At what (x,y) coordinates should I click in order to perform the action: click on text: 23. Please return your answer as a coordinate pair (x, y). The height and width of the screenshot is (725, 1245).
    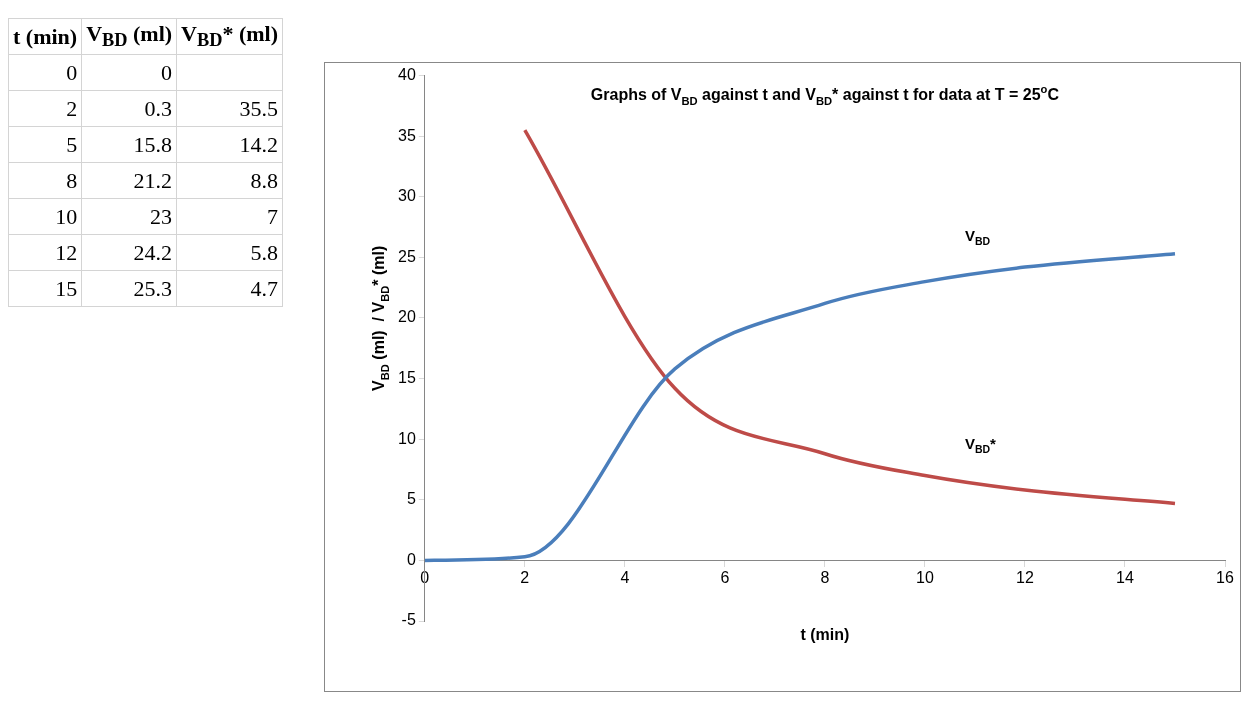
    Looking at the image, I should click on (161, 216).